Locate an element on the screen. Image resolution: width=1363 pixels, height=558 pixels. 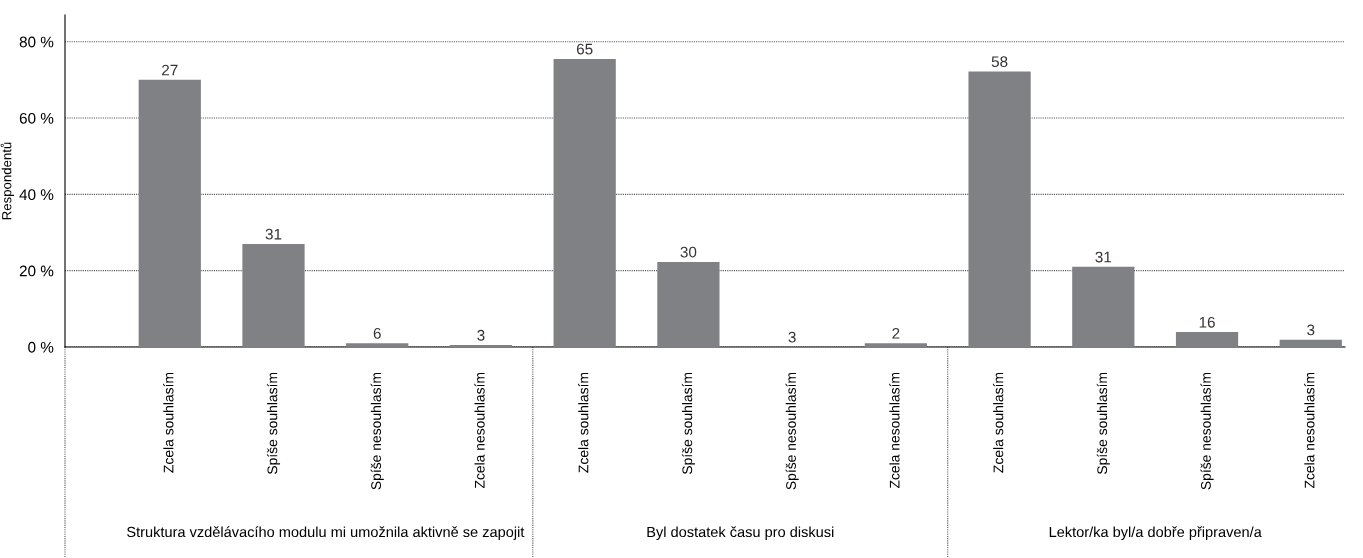
y-tick-label: 80 % is located at coordinates (36, 42).